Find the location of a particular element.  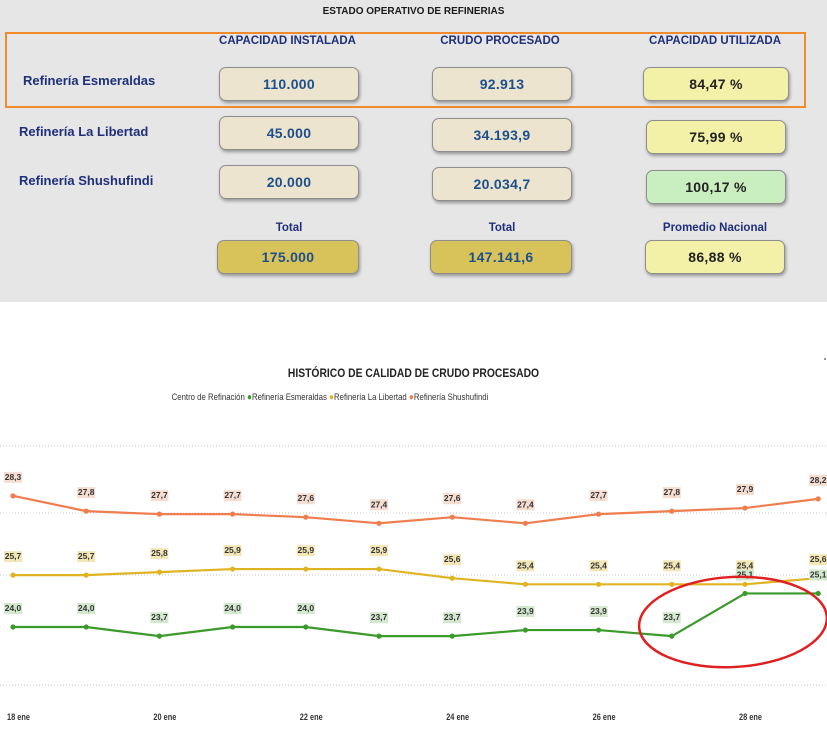

capacity-value: 45.000 is located at coordinates (289, 133).